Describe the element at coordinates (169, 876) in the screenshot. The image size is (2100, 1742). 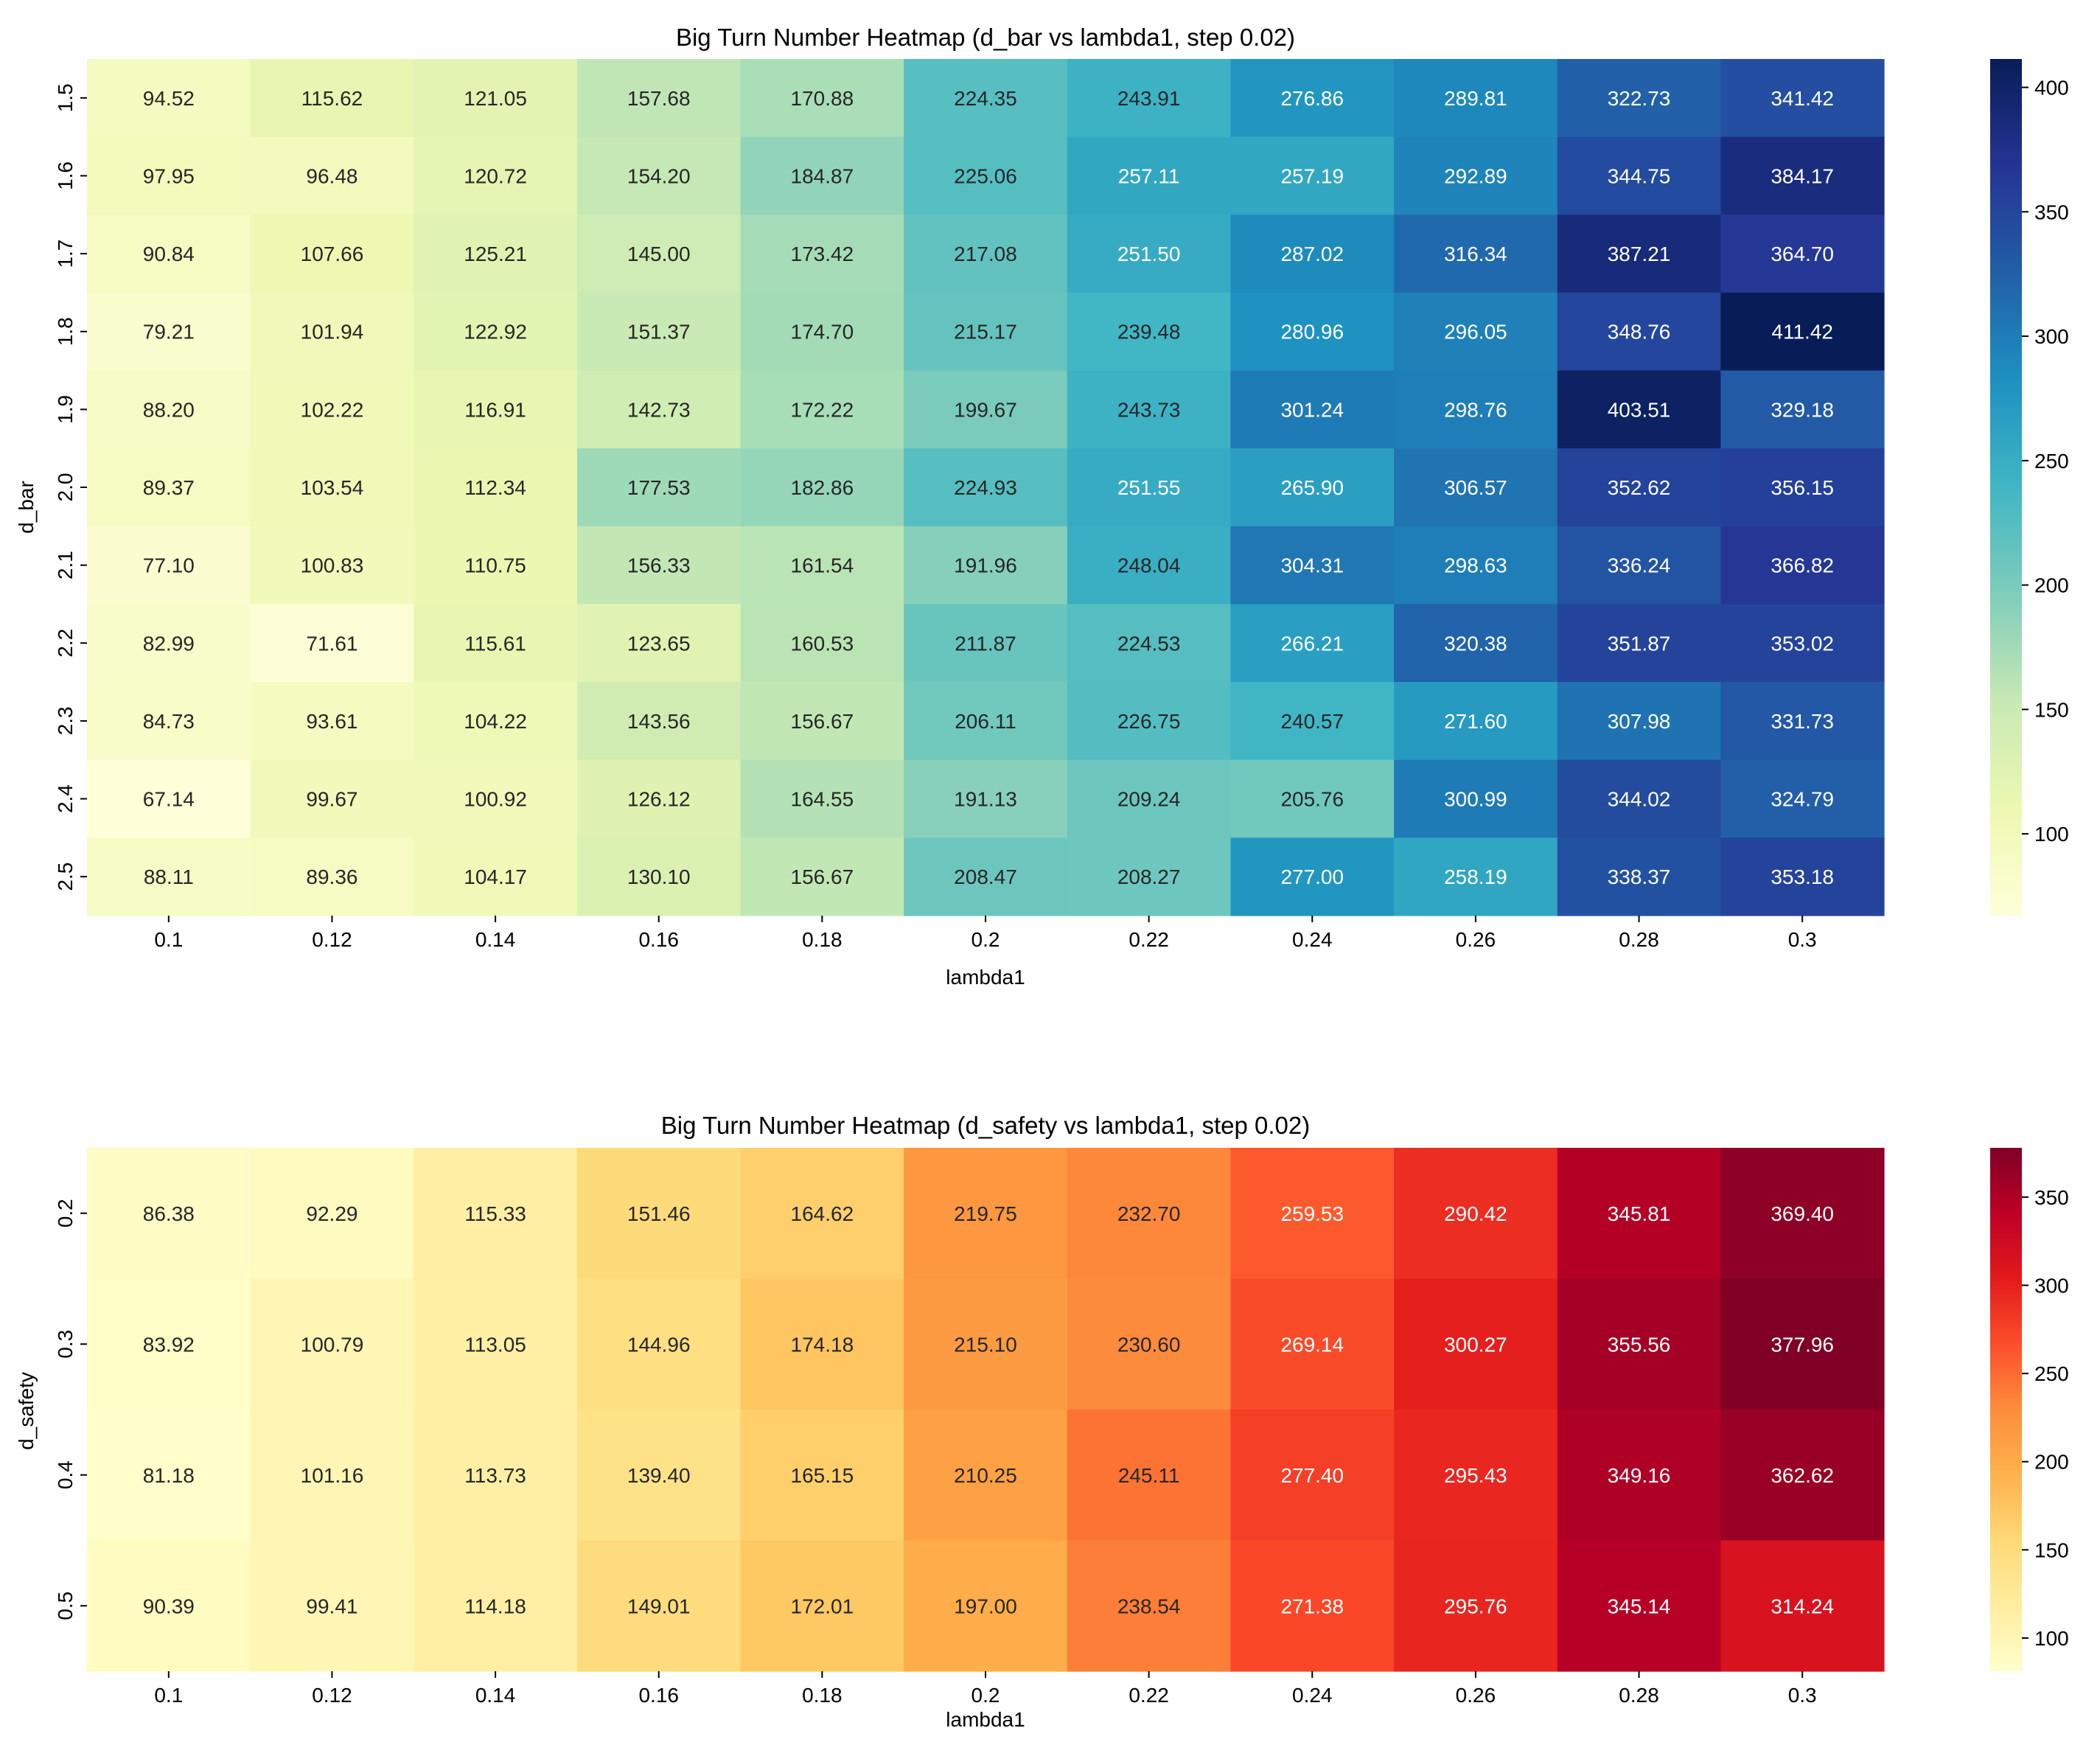
I see `heatmap-cell-value: 88.11` at that location.